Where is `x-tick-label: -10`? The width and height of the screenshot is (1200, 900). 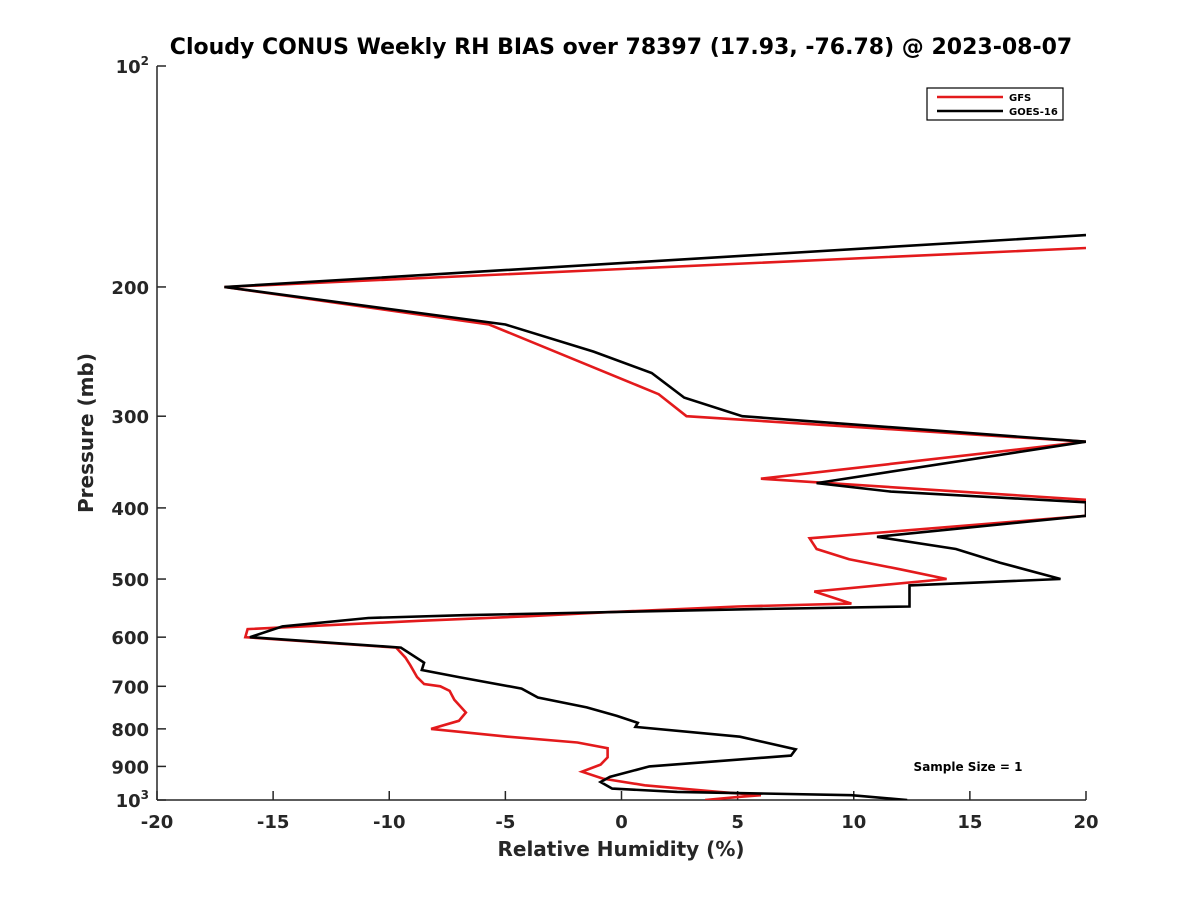 x-tick-label: -10 is located at coordinates (389, 822).